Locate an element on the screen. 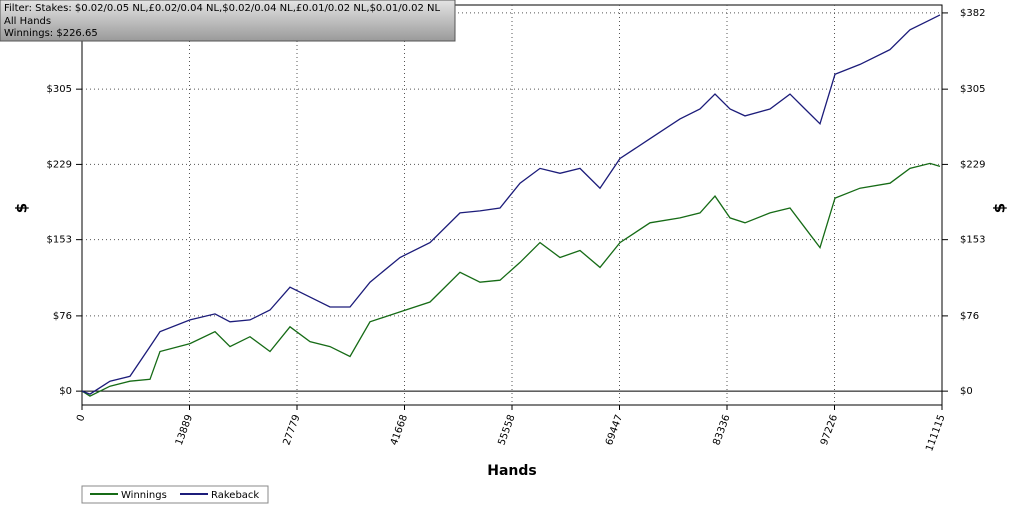 The image size is (1024, 516). x-tick-label: 0 is located at coordinates (81, 418).